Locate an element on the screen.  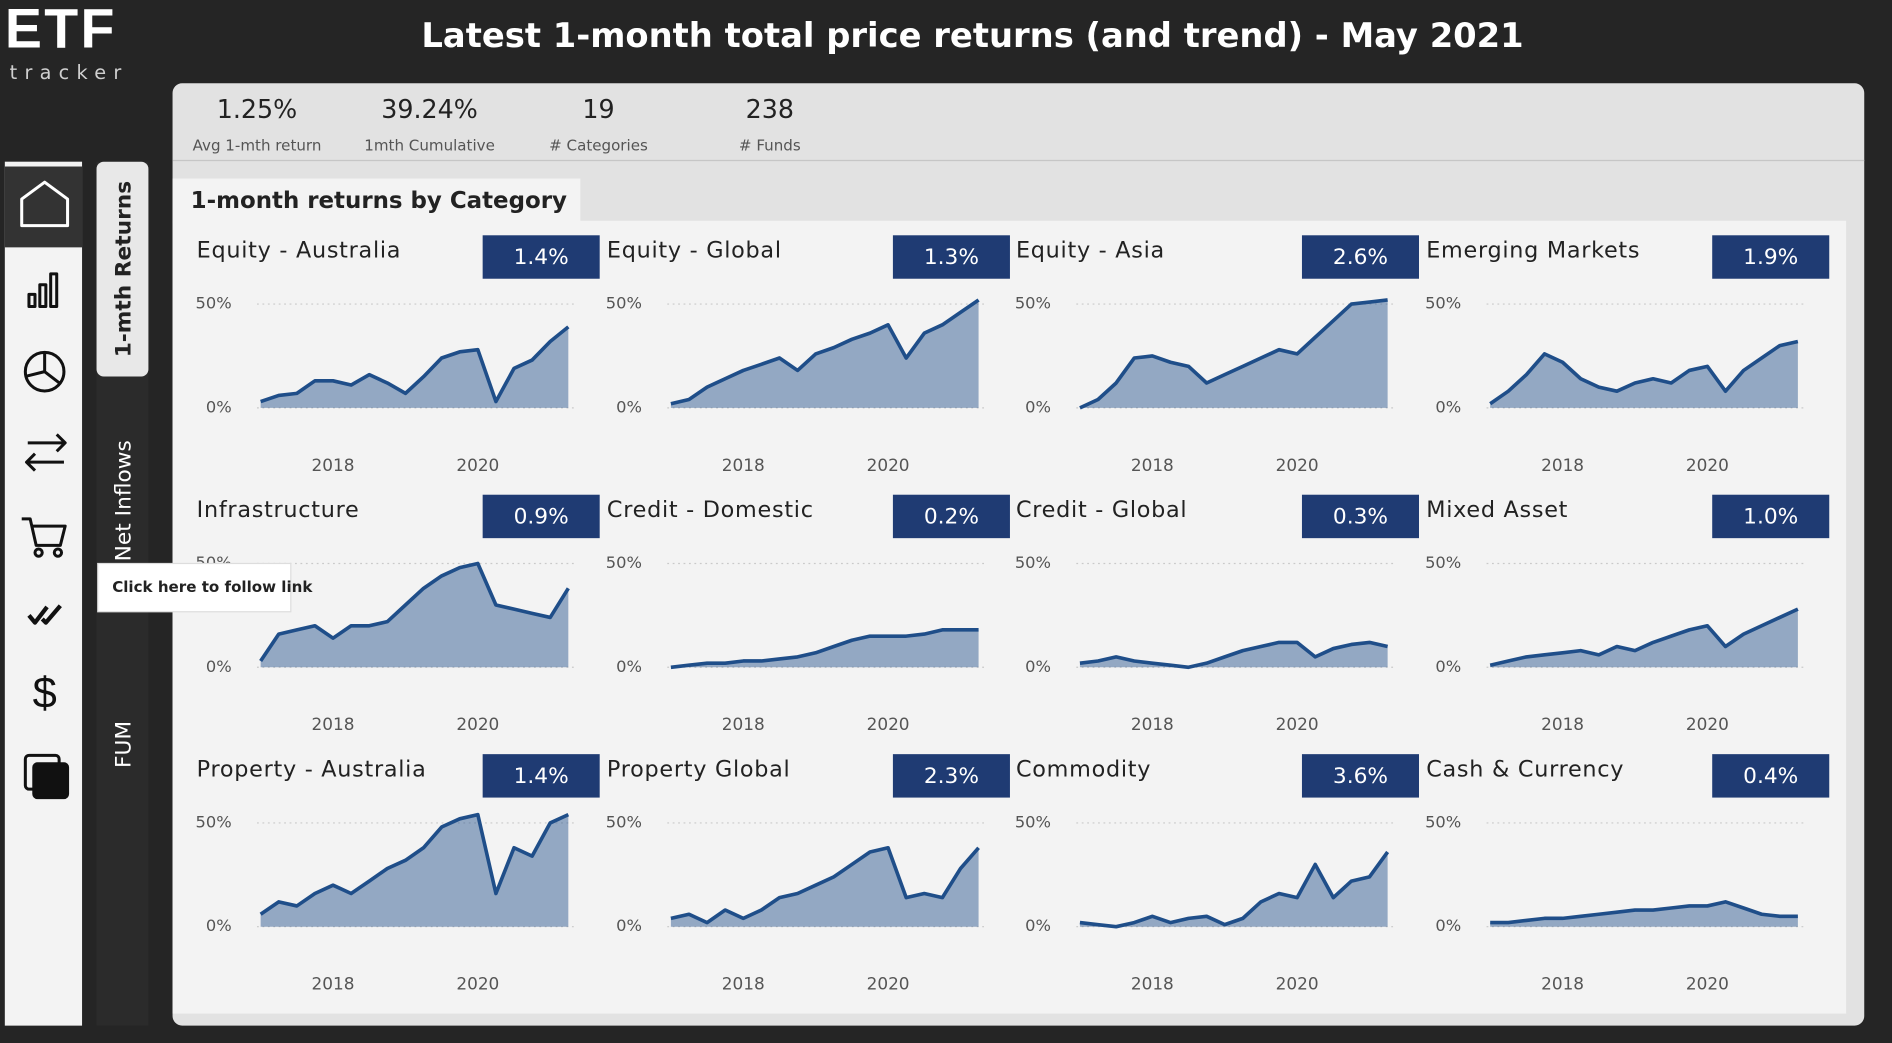
chart-title: Credit - Global is located at coordinates (1101, 510).